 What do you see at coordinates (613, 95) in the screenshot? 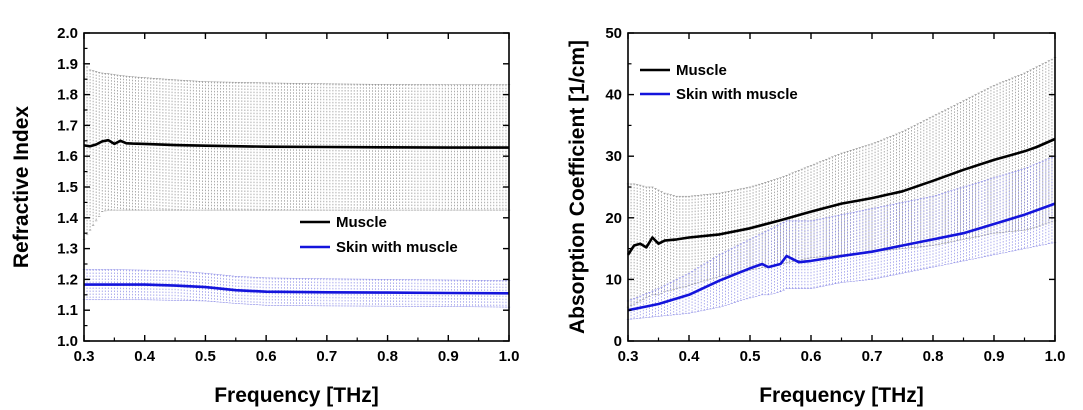
I see `y-tick-label: 40` at bounding box center [613, 95].